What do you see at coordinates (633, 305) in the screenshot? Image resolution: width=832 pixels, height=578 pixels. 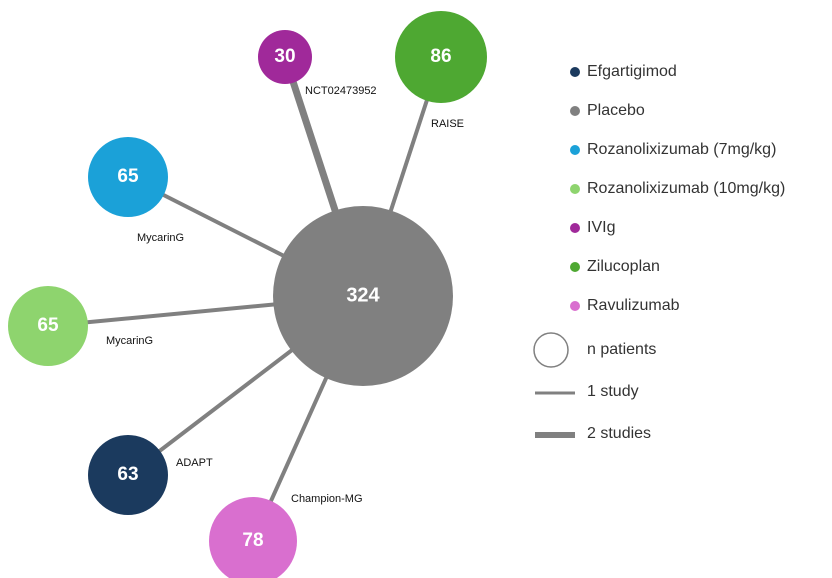 I see `legend-label: Ravulizumab` at bounding box center [633, 305].